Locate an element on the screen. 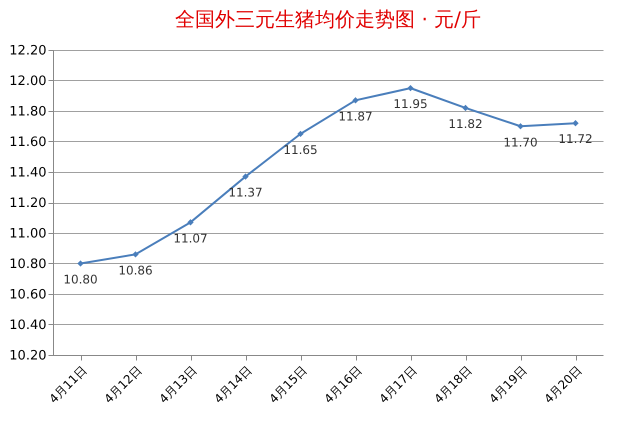 This screenshot has height=439, width=640. x-tick-label: 4月18日 is located at coordinates (452, 384).